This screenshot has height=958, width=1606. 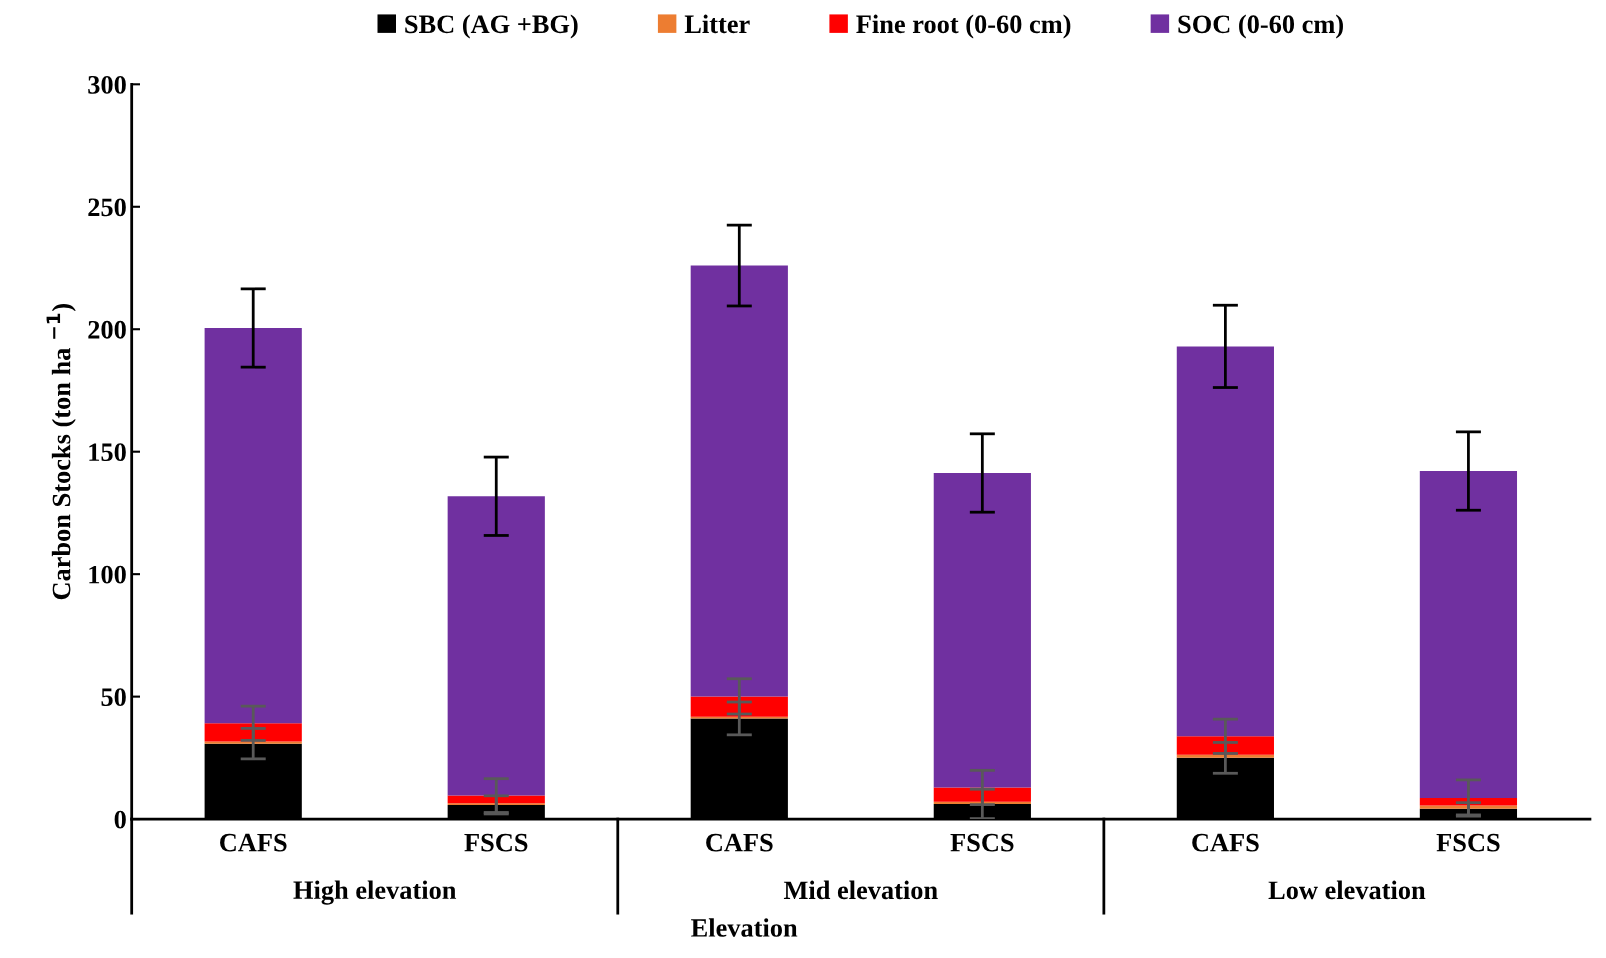 I want to click on text: High elevation, so click(x=375, y=892).